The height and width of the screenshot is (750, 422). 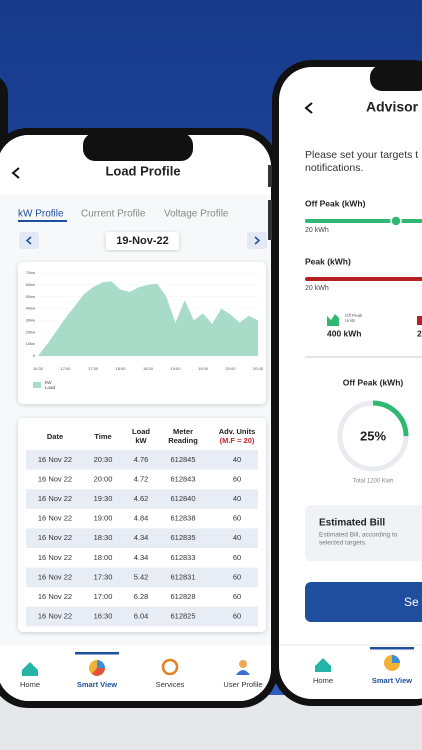 I want to click on area, so click(x=148, y=318).